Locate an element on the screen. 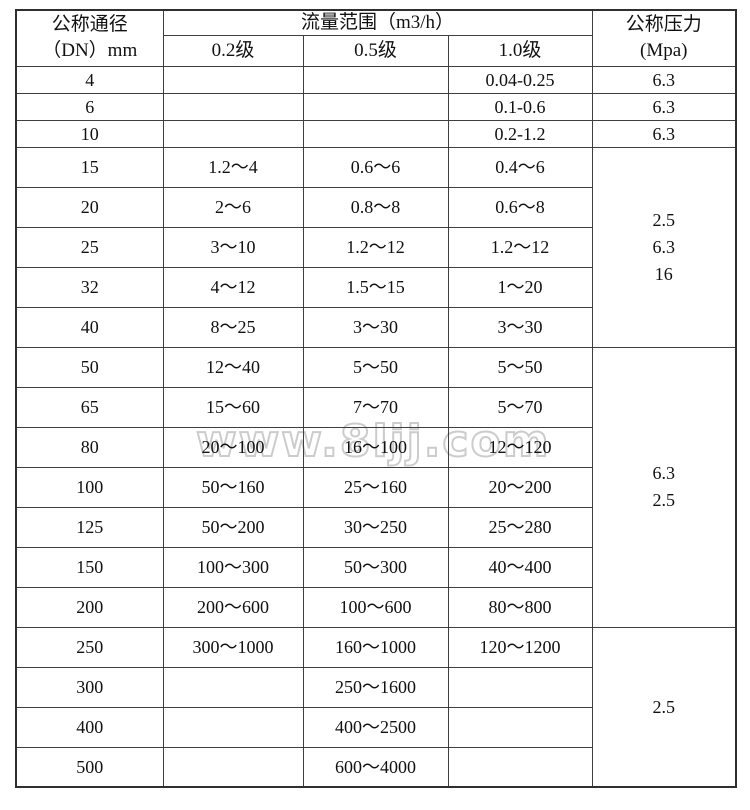 This screenshot has height=810, width=750. flow-cell: 50～200 is located at coordinates (233, 527).